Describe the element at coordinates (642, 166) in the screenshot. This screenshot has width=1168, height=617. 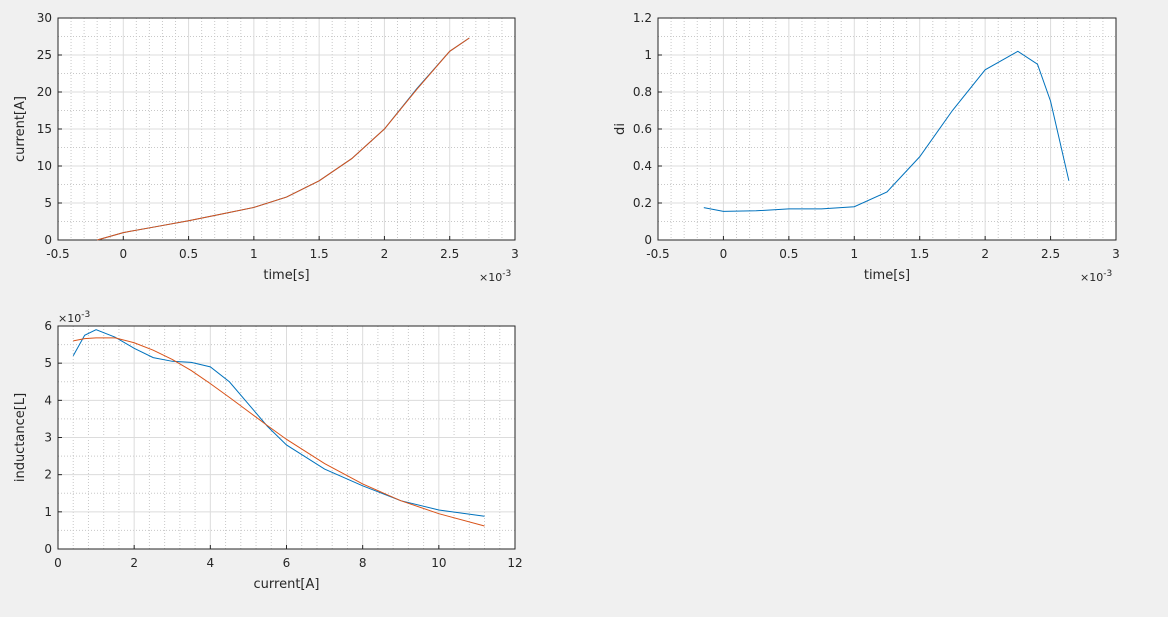
I see `y-tick-label: 0.4` at that location.